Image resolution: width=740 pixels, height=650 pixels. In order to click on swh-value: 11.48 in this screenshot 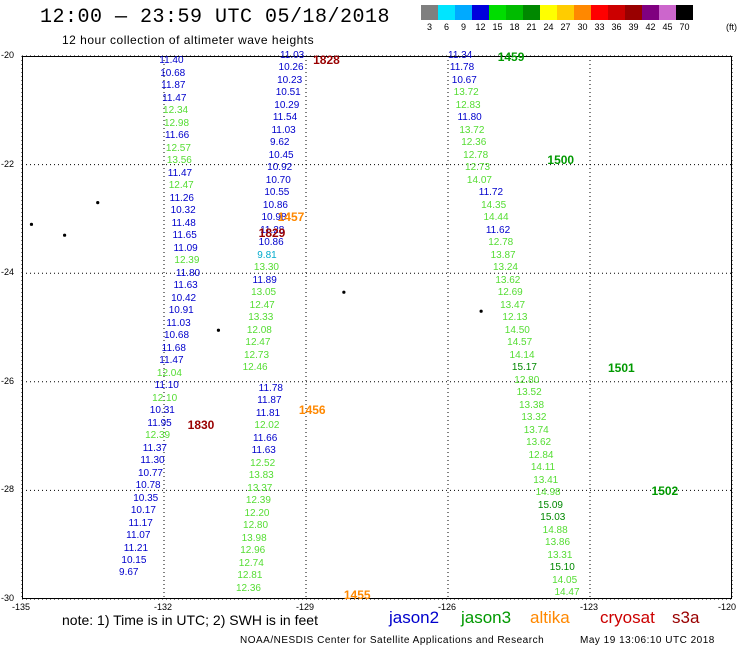, I will do `click(183, 223)`.